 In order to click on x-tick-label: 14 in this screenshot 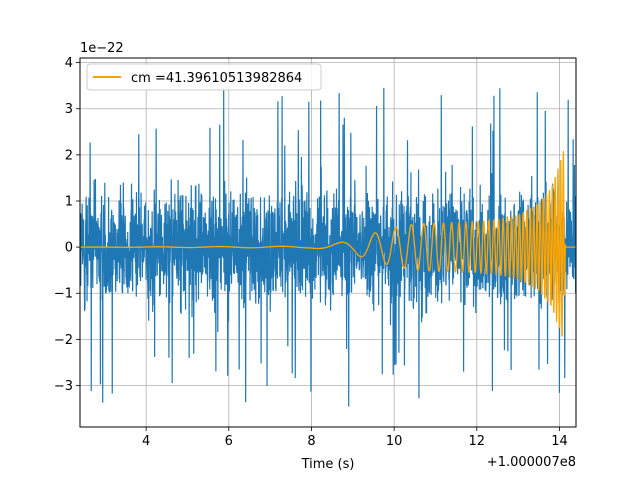, I will do `click(559, 441)`.